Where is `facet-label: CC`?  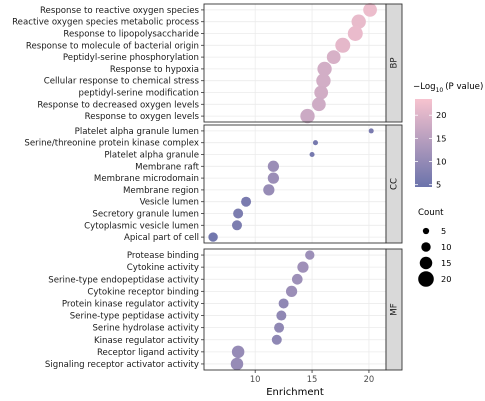
facet-label: CC is located at coordinates (395, 184).